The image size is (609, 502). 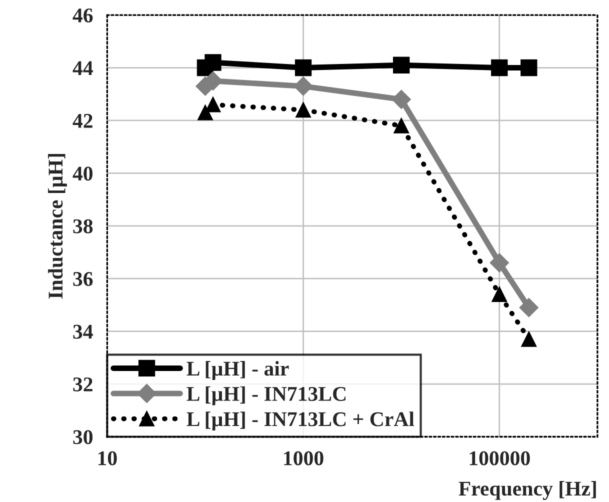 What do you see at coordinates (300, 421) in the screenshot?
I see `legend-label: L [µH] - IN713LC + CrAl` at bounding box center [300, 421].